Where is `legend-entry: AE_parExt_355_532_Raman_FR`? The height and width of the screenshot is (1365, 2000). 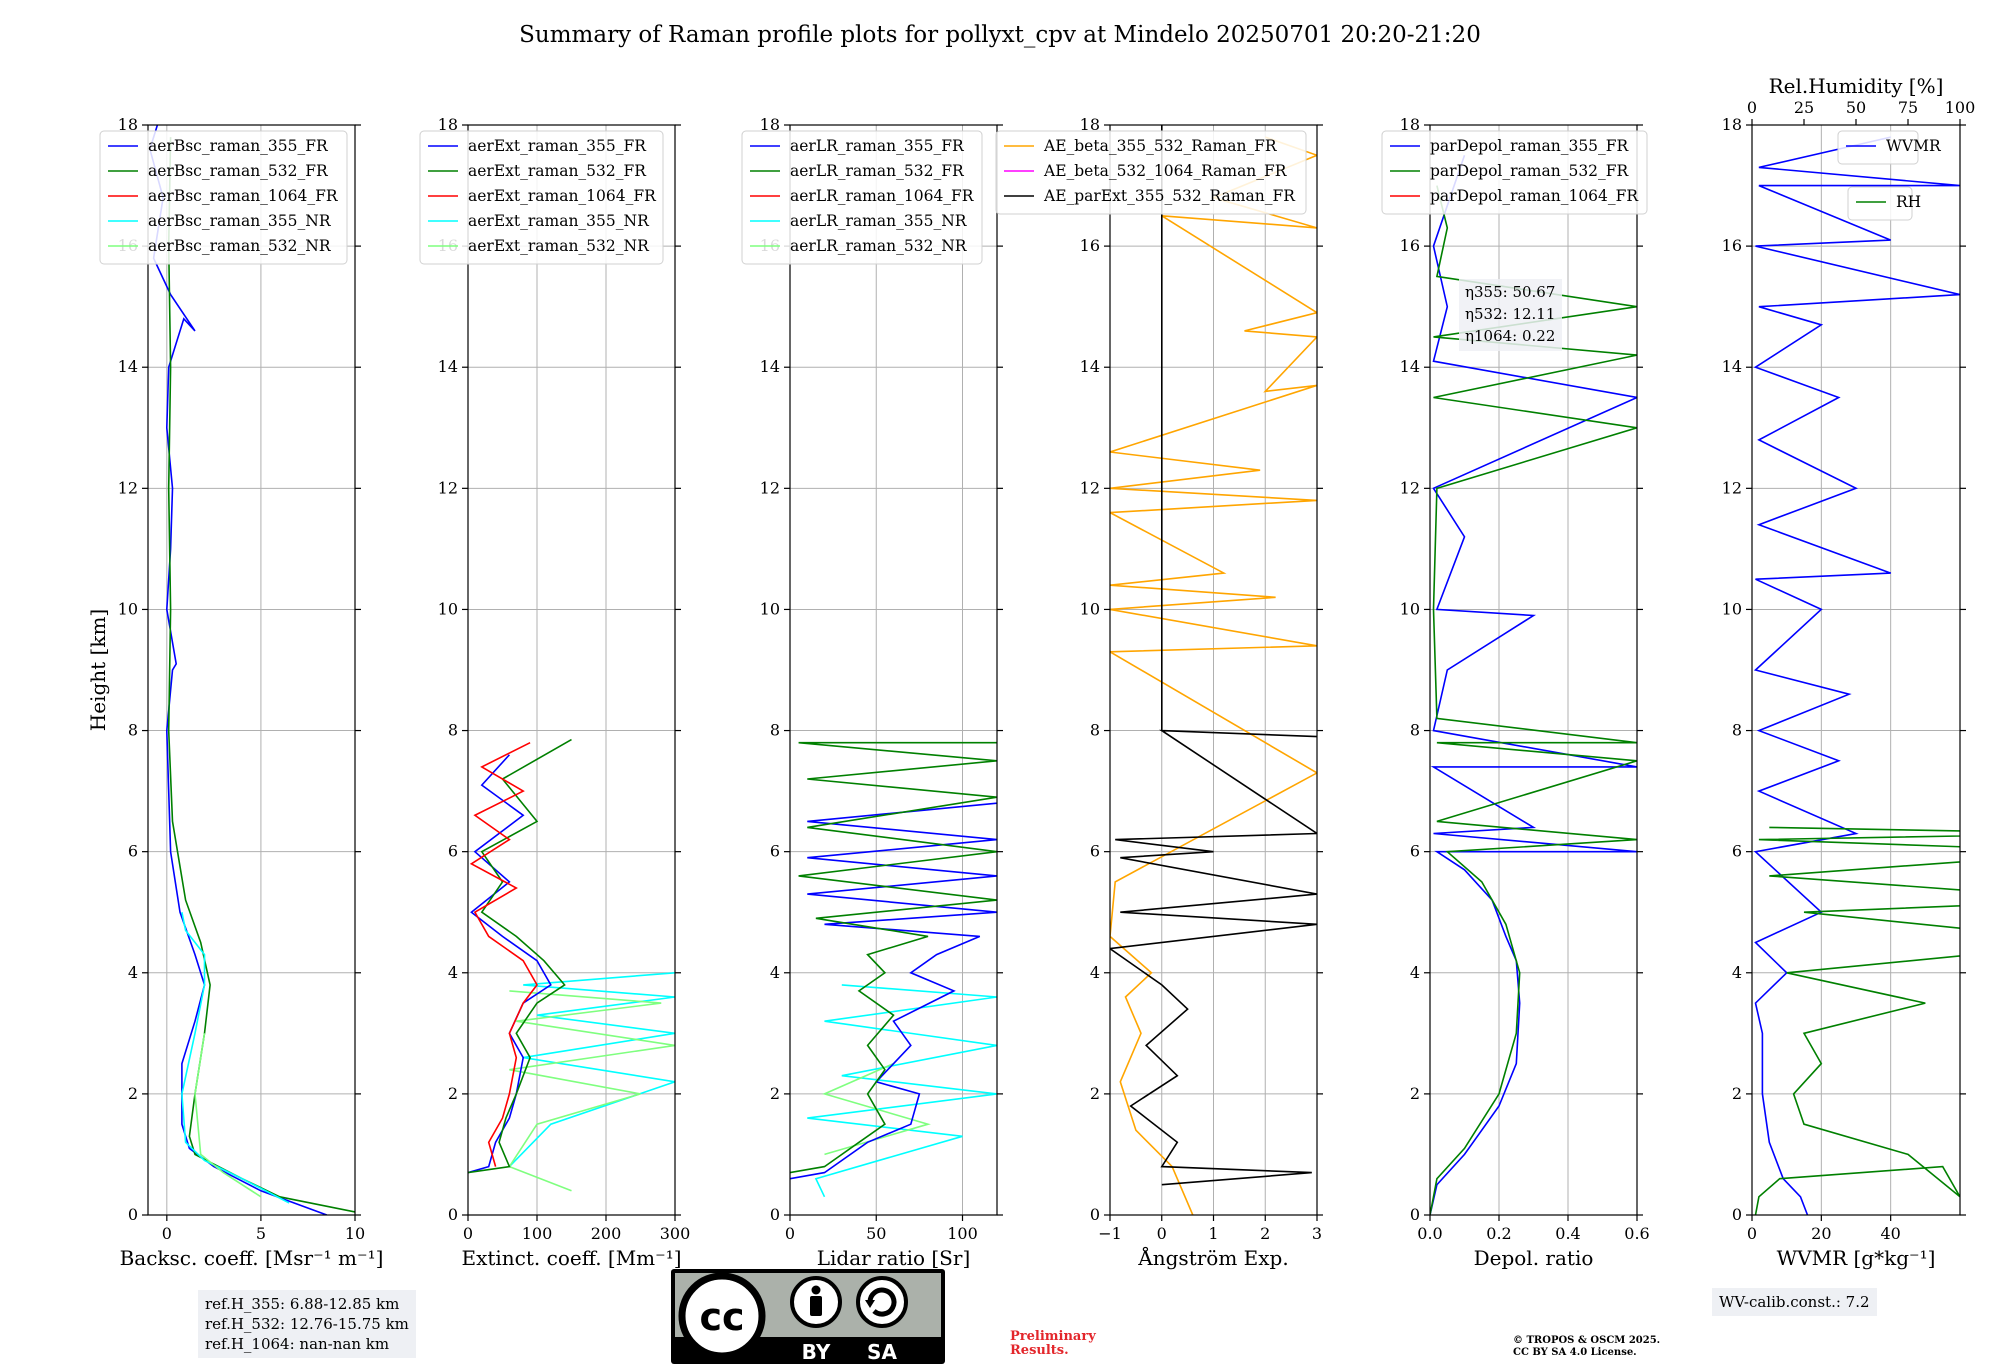 legend-entry: AE_parExt_355_532_Raman_FR is located at coordinates (1169, 196).